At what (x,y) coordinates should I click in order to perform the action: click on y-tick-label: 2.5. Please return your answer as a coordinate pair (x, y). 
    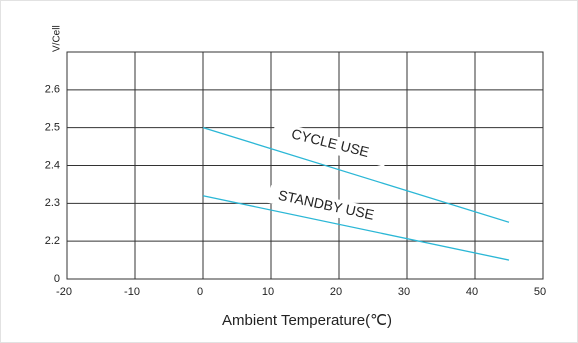
    Looking at the image, I should click on (52, 128).